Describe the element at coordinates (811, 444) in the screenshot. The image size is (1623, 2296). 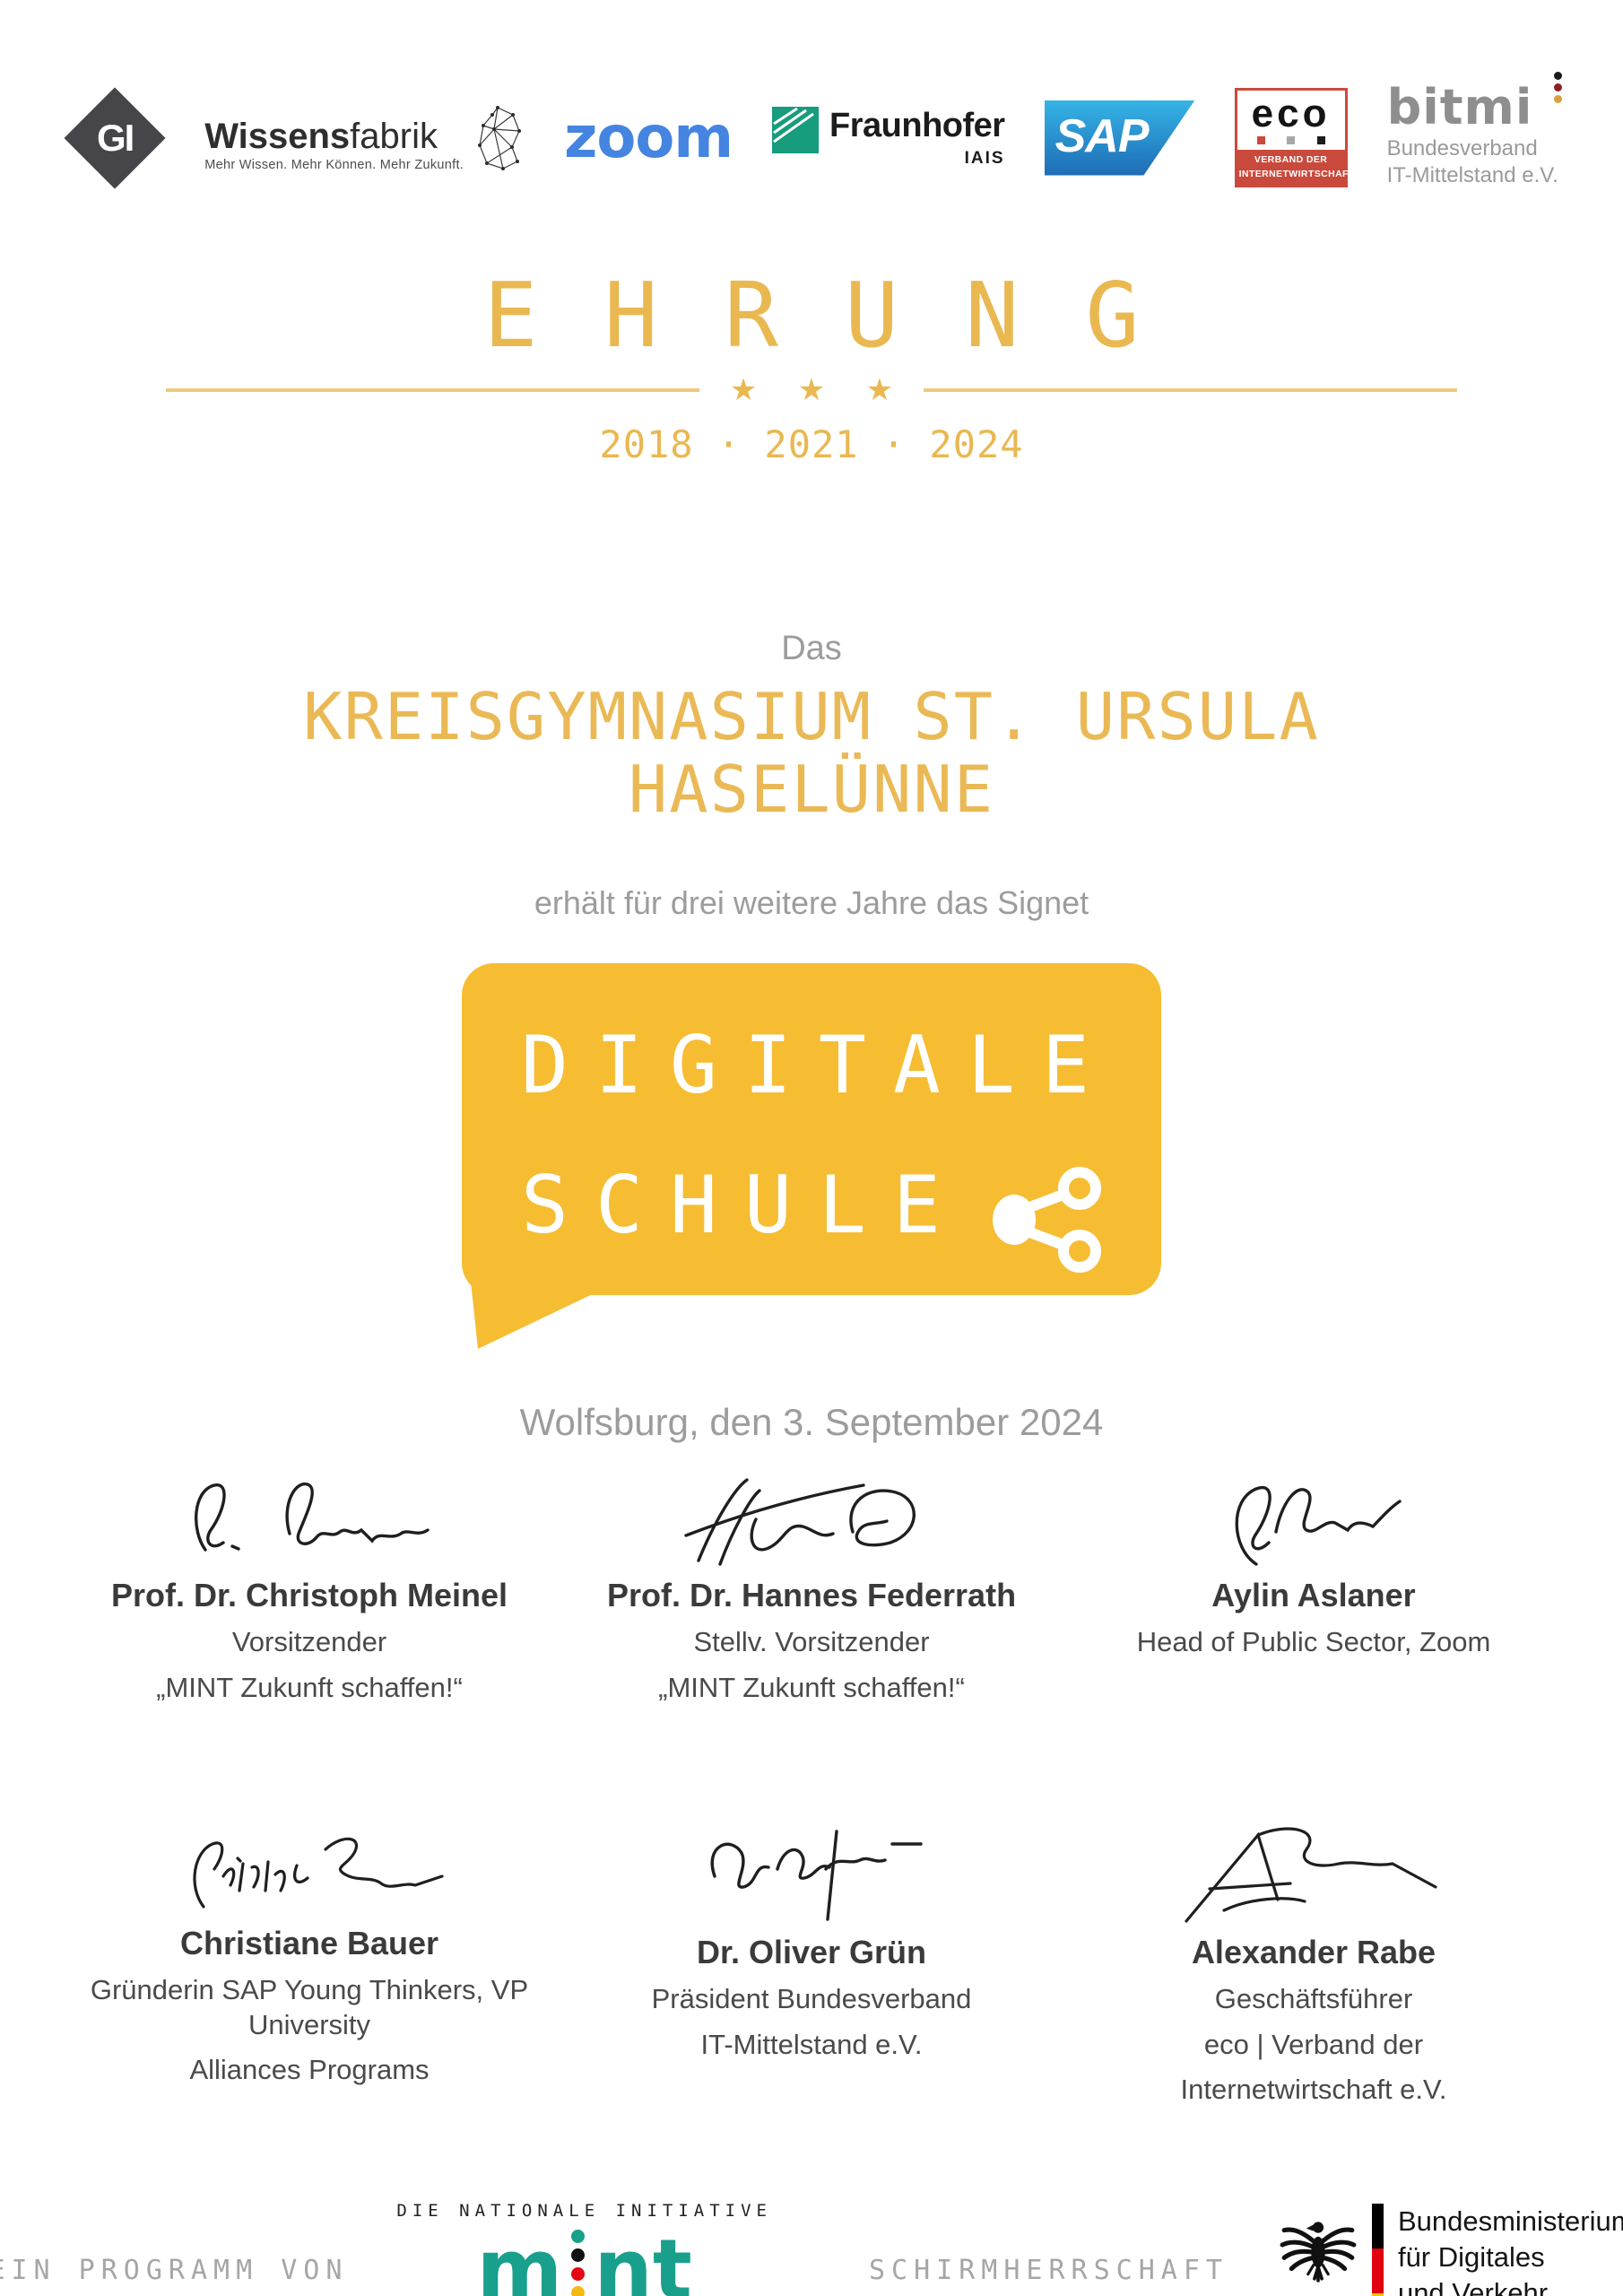
I see `award-years: 2018 · 2021 · 2024` at that location.